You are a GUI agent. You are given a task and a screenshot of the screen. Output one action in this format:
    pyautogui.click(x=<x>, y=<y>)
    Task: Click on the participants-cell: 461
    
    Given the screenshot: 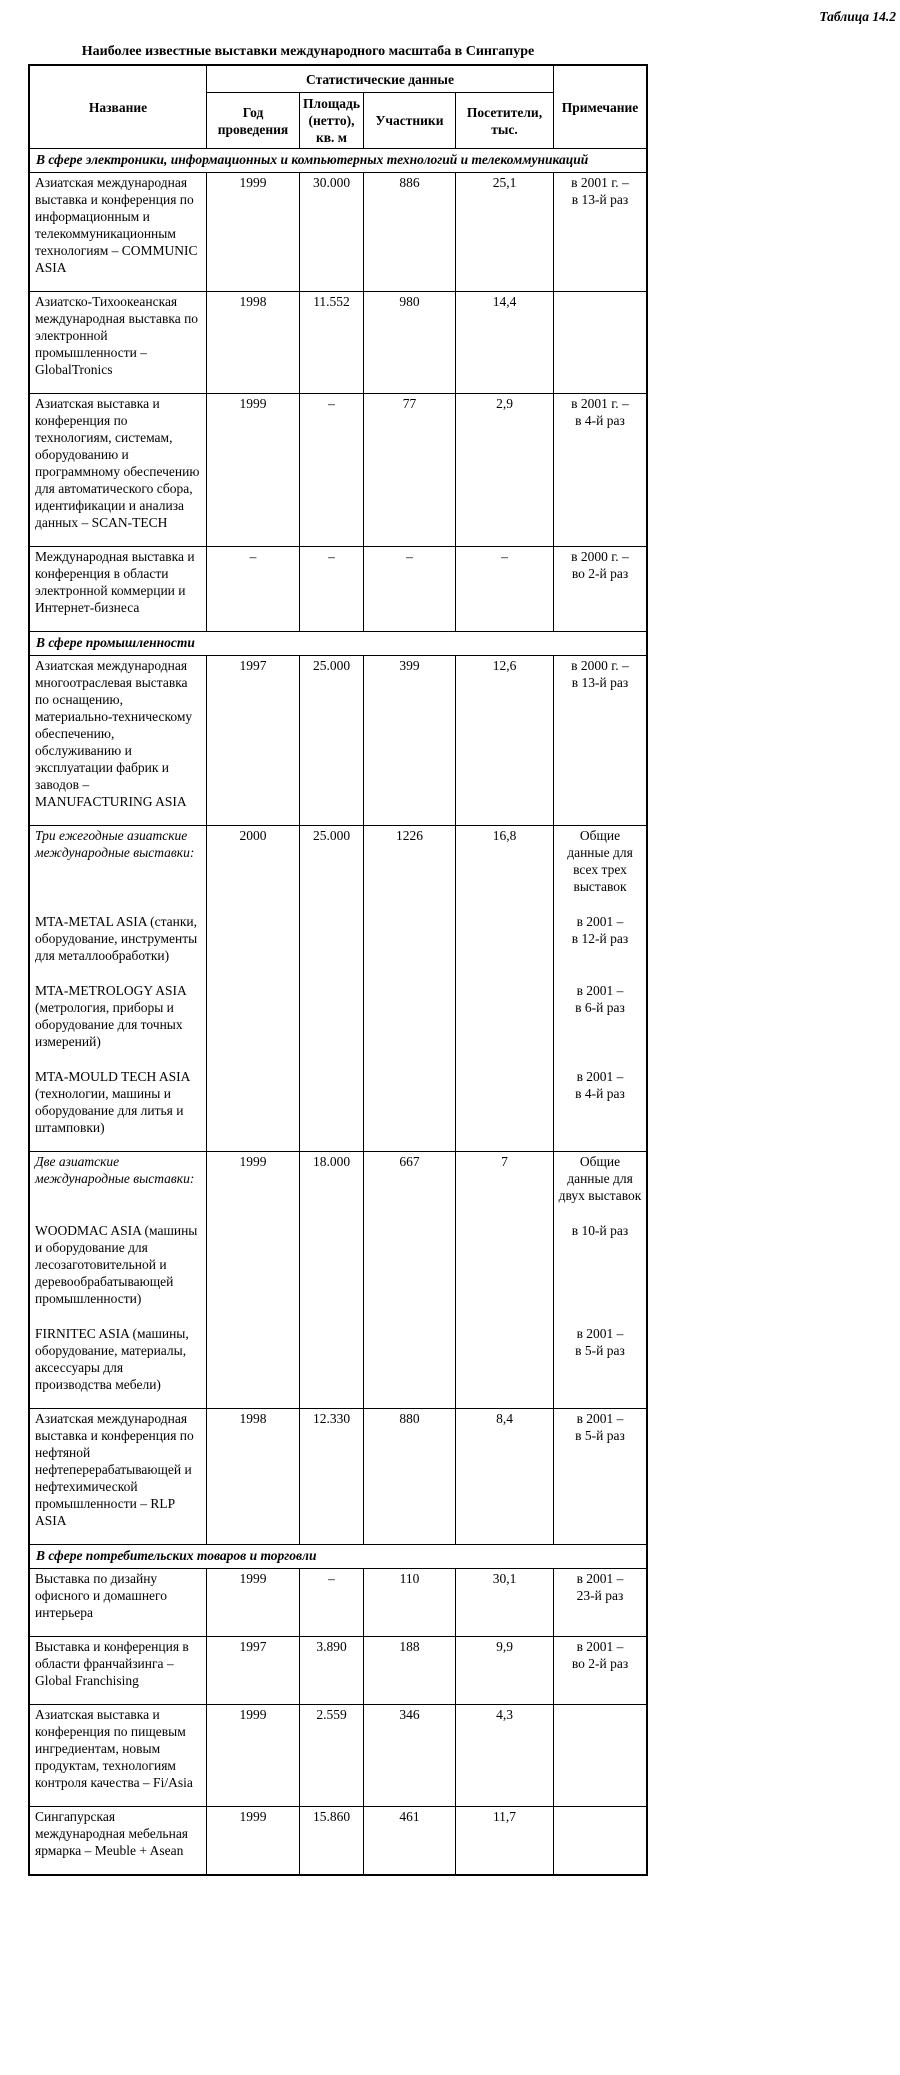 What is the action you would take?
    pyautogui.click(x=409, y=1840)
    